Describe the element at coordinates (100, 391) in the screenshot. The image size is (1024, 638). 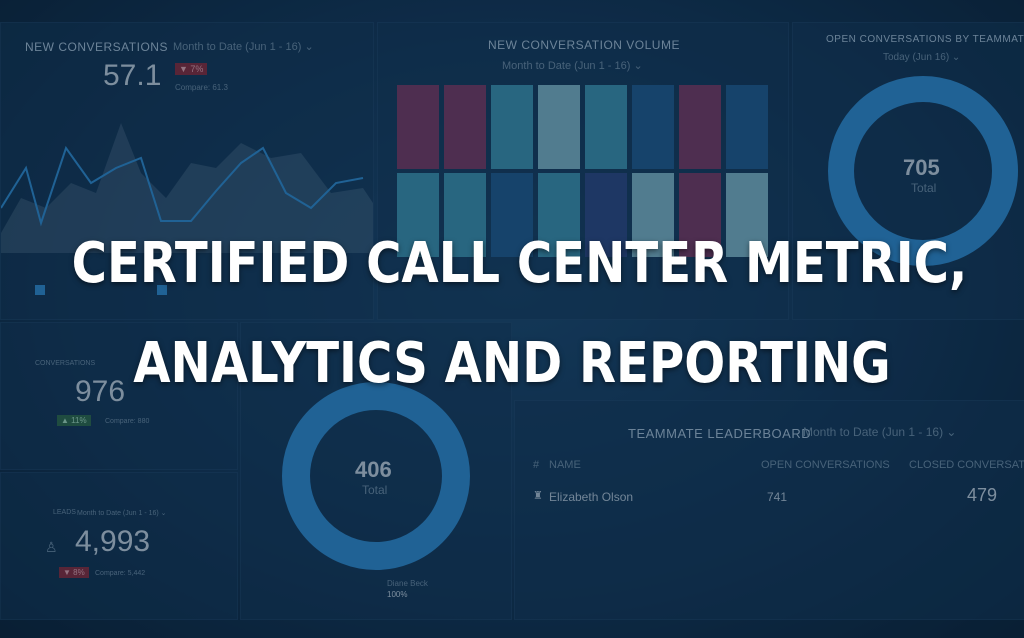
I see `conversations-value: 976` at that location.